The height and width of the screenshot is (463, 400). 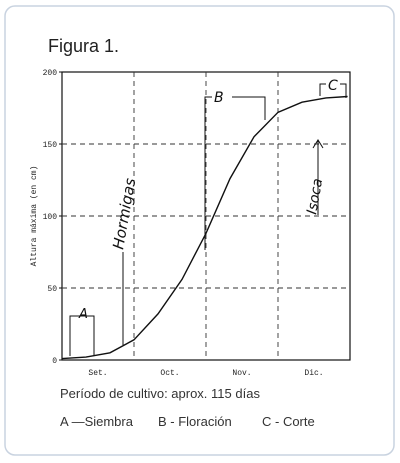 I want to click on y-tick-label: 0, so click(x=54, y=361).